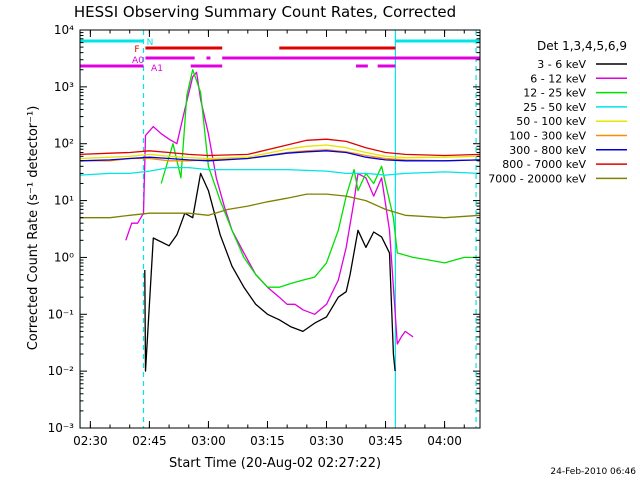 The height and width of the screenshot is (480, 640). What do you see at coordinates (61, 314) in the screenshot?
I see `y-tick-label-2: 10⁻¹` at bounding box center [61, 314].